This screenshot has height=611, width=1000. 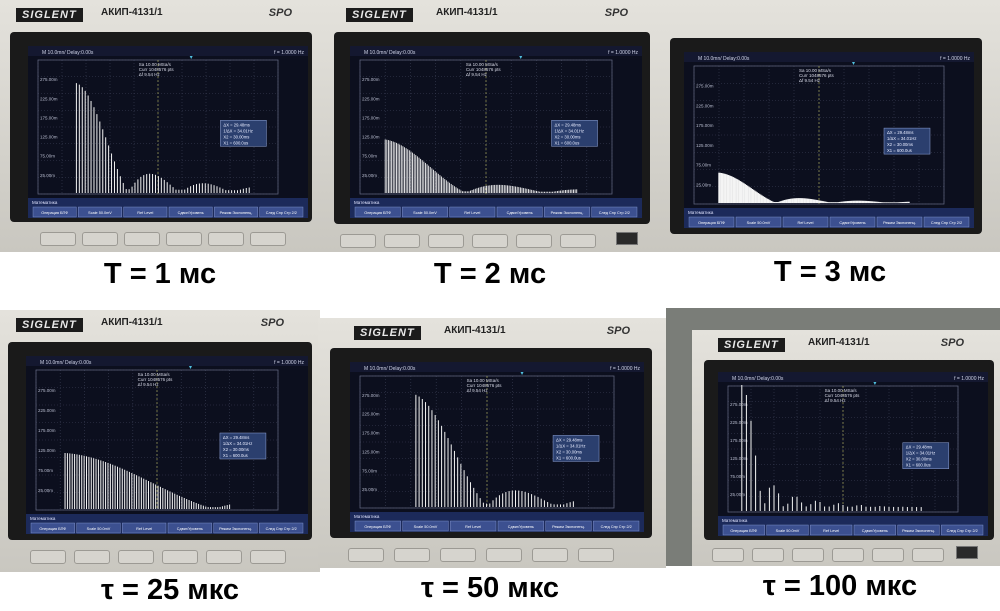 What do you see at coordinates (467, 12) in the screenshot?
I see `model-label: АКИП-4131/1` at bounding box center [467, 12].